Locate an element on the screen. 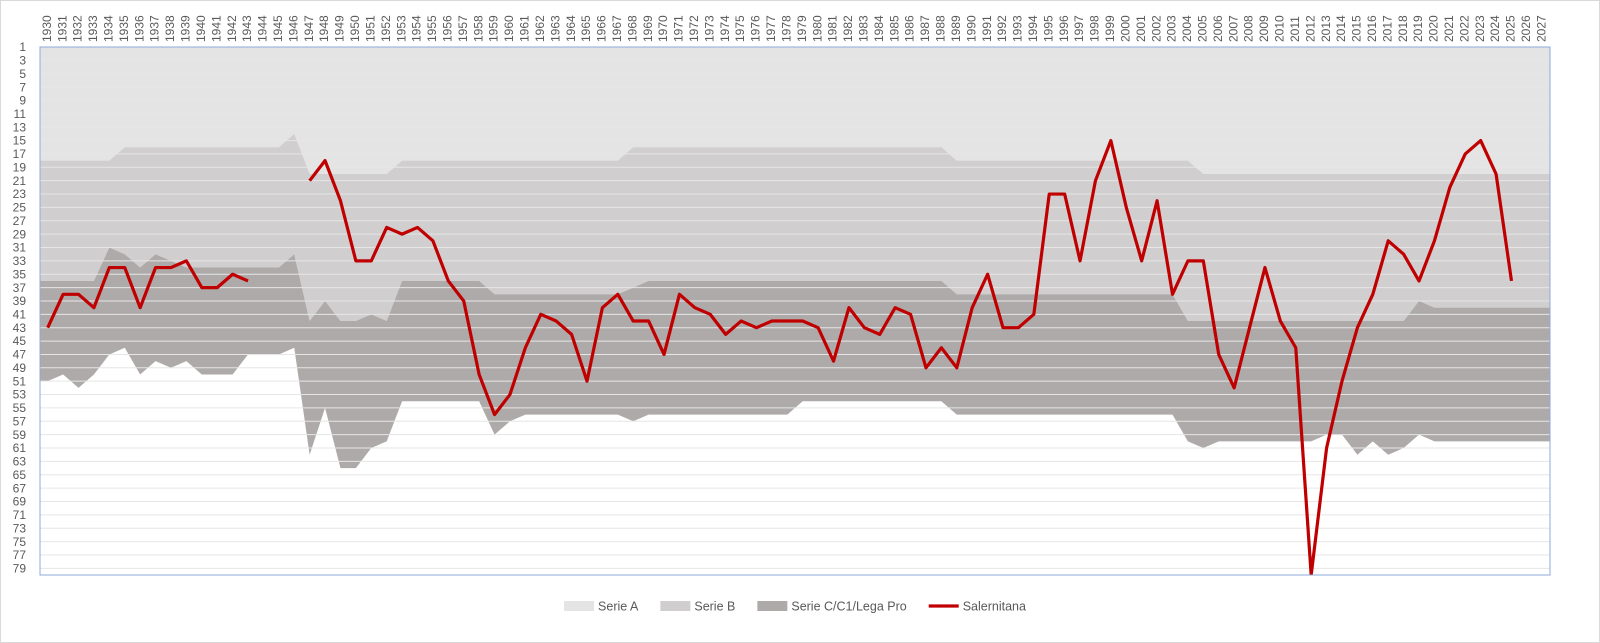 This screenshot has height=643, width=1600. x-tick-label: 1975 is located at coordinates (740, 28).